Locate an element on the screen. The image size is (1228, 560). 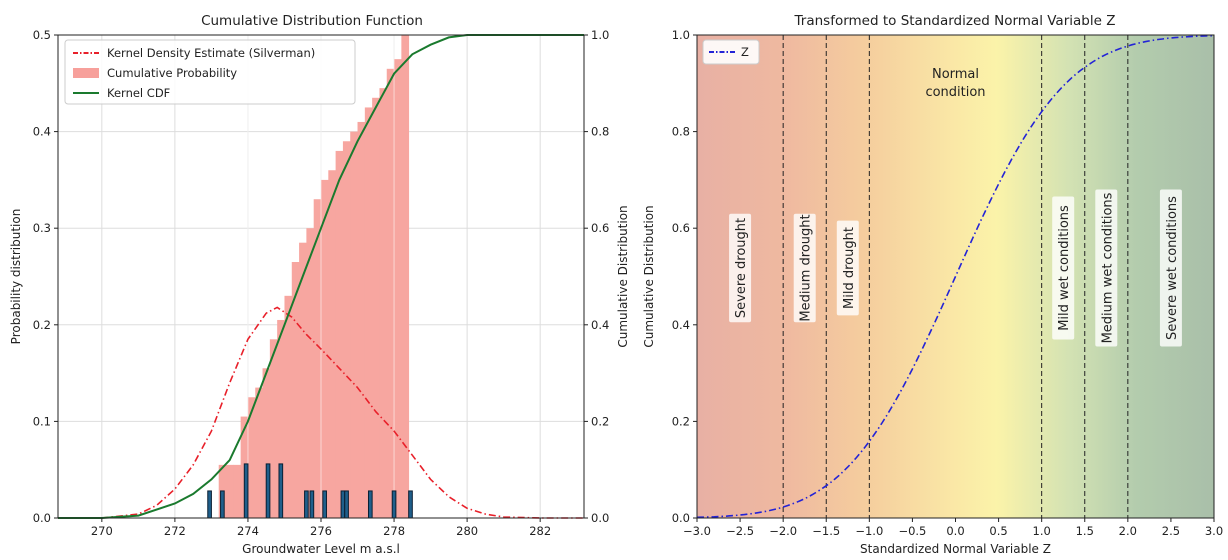
x-tick-label: 270 is located at coordinates (102, 531).